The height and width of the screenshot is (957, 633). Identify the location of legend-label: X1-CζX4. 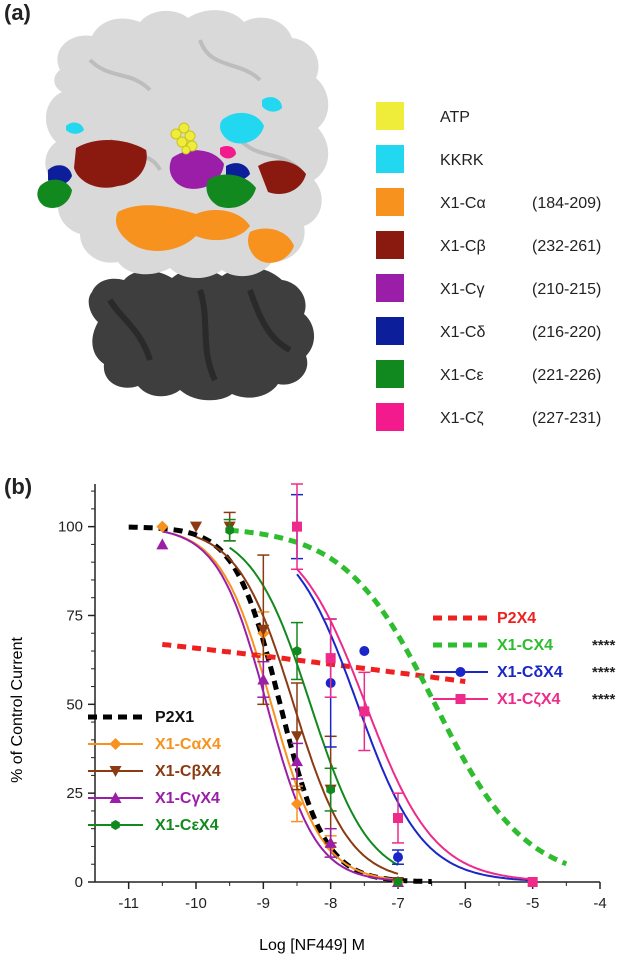
(528, 699).